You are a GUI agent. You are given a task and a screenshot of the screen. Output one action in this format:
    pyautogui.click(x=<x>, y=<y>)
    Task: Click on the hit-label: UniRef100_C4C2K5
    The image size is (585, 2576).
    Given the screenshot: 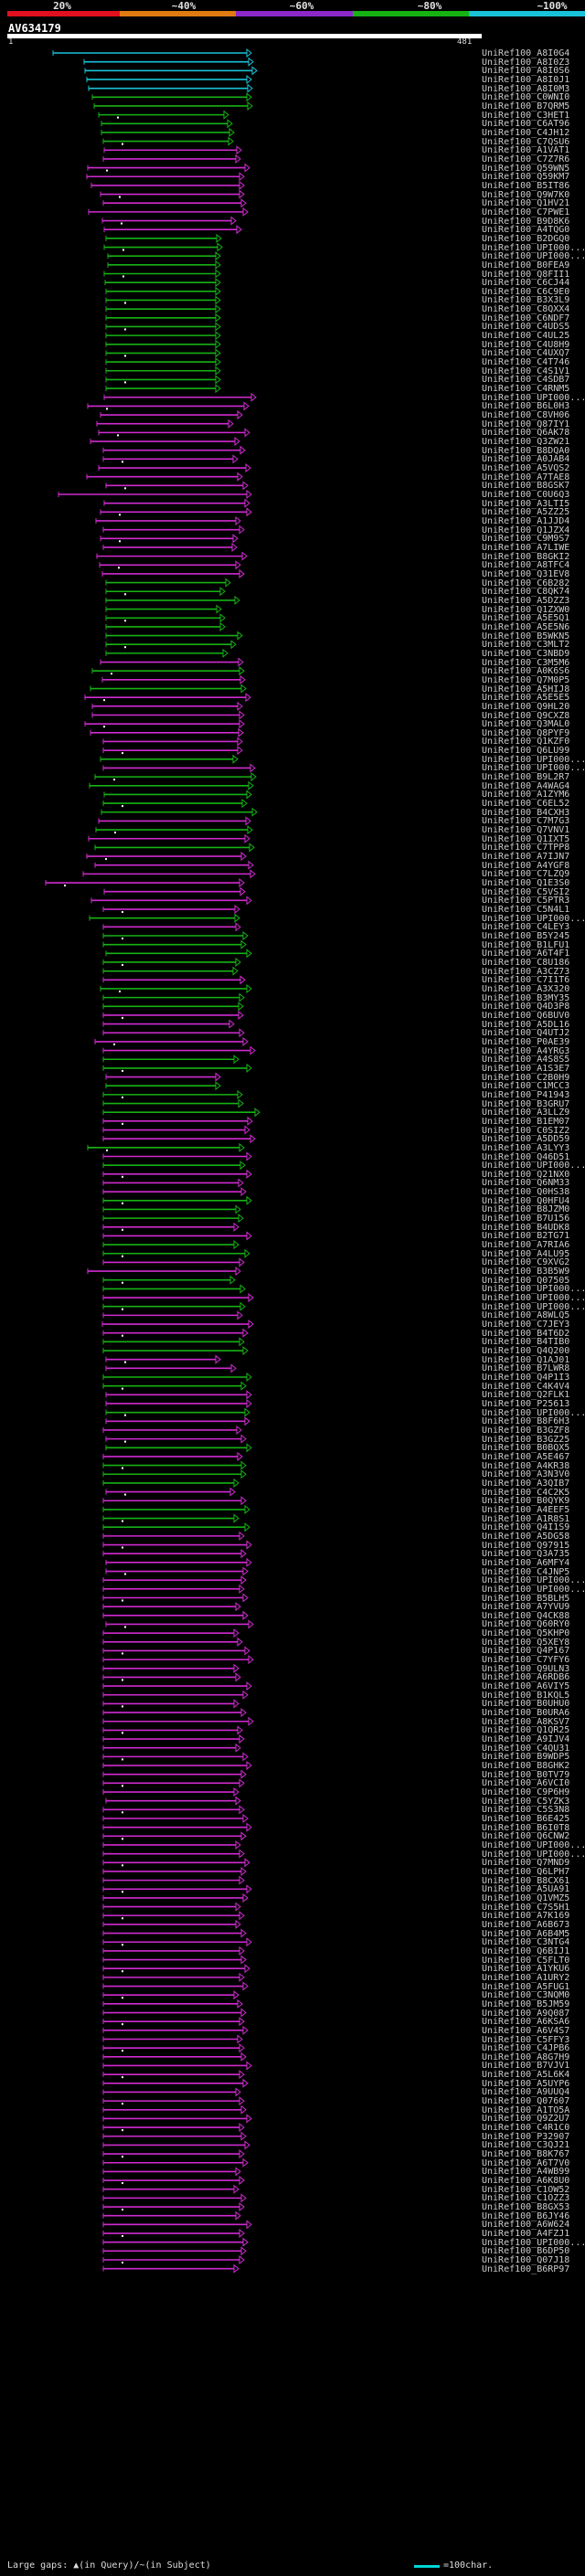 What is the action you would take?
    pyautogui.click(x=526, y=1492)
    